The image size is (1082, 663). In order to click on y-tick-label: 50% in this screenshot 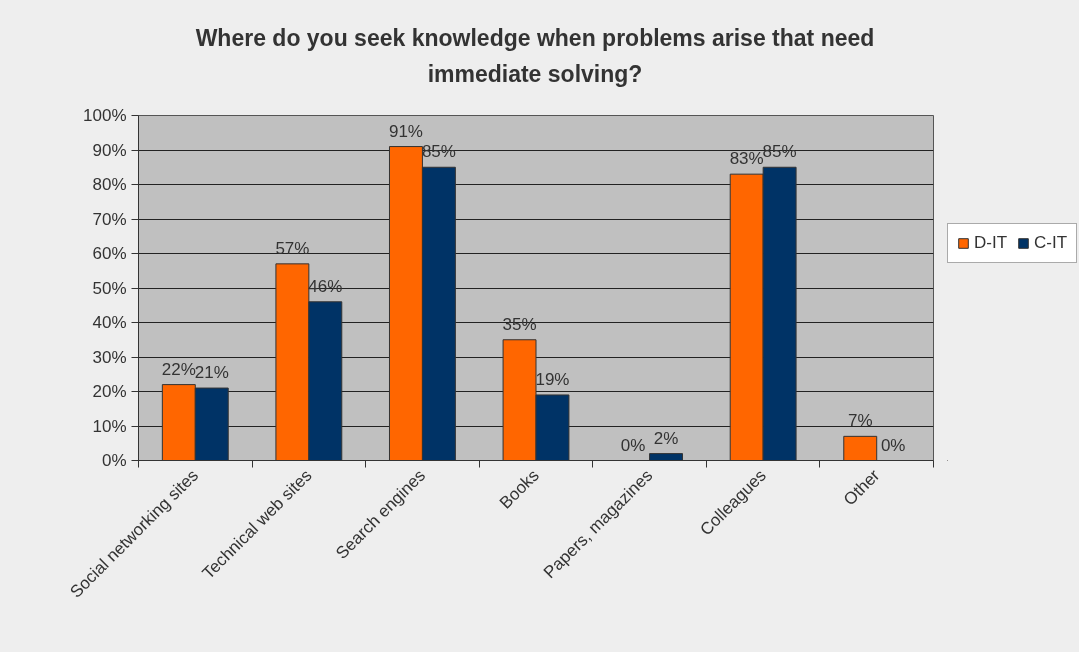, I will do `click(109, 288)`.